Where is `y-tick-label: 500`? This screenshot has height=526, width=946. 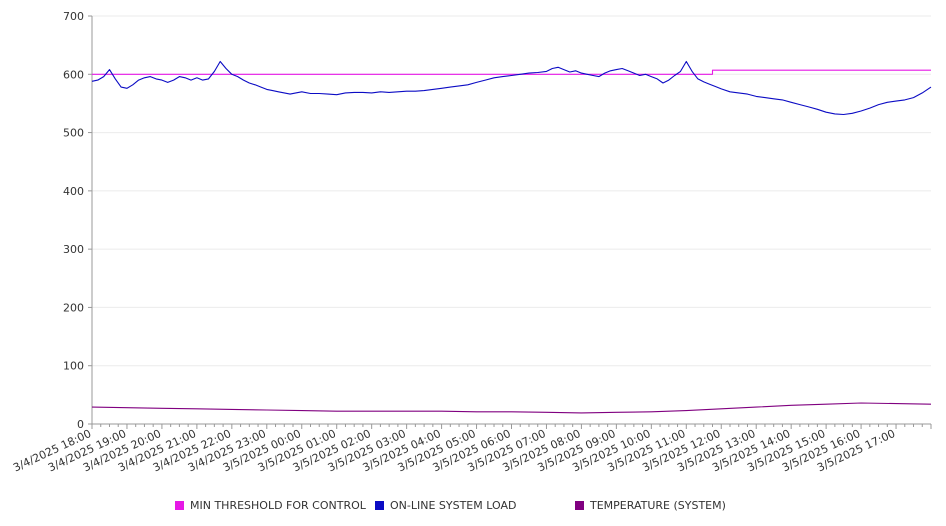 y-tick-label: 500 is located at coordinates (73, 133).